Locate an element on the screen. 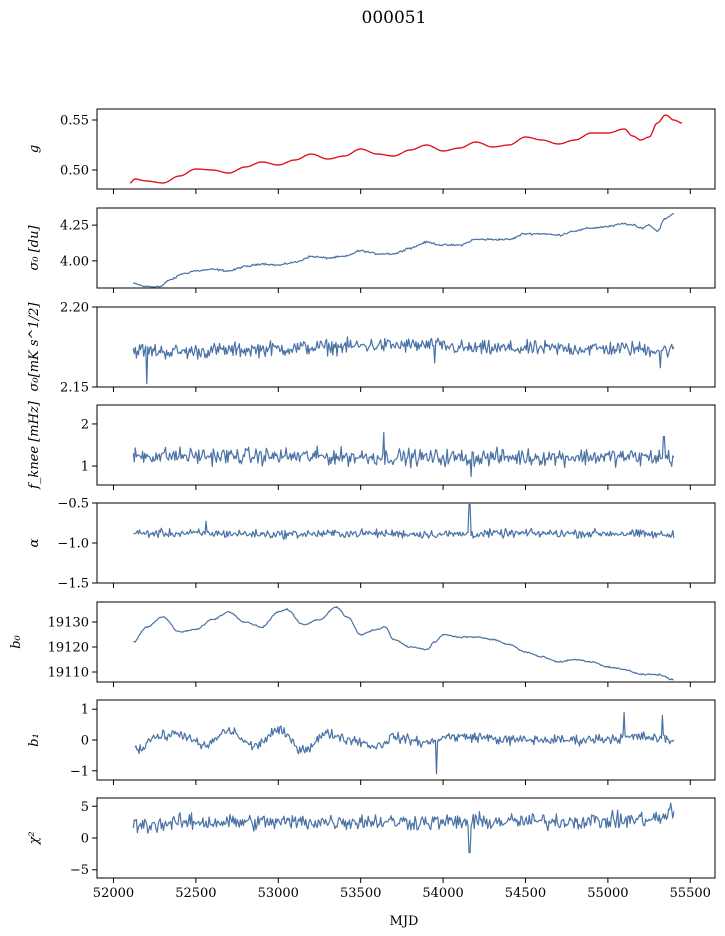  panel-2-series-line is located at coordinates (403, 250).